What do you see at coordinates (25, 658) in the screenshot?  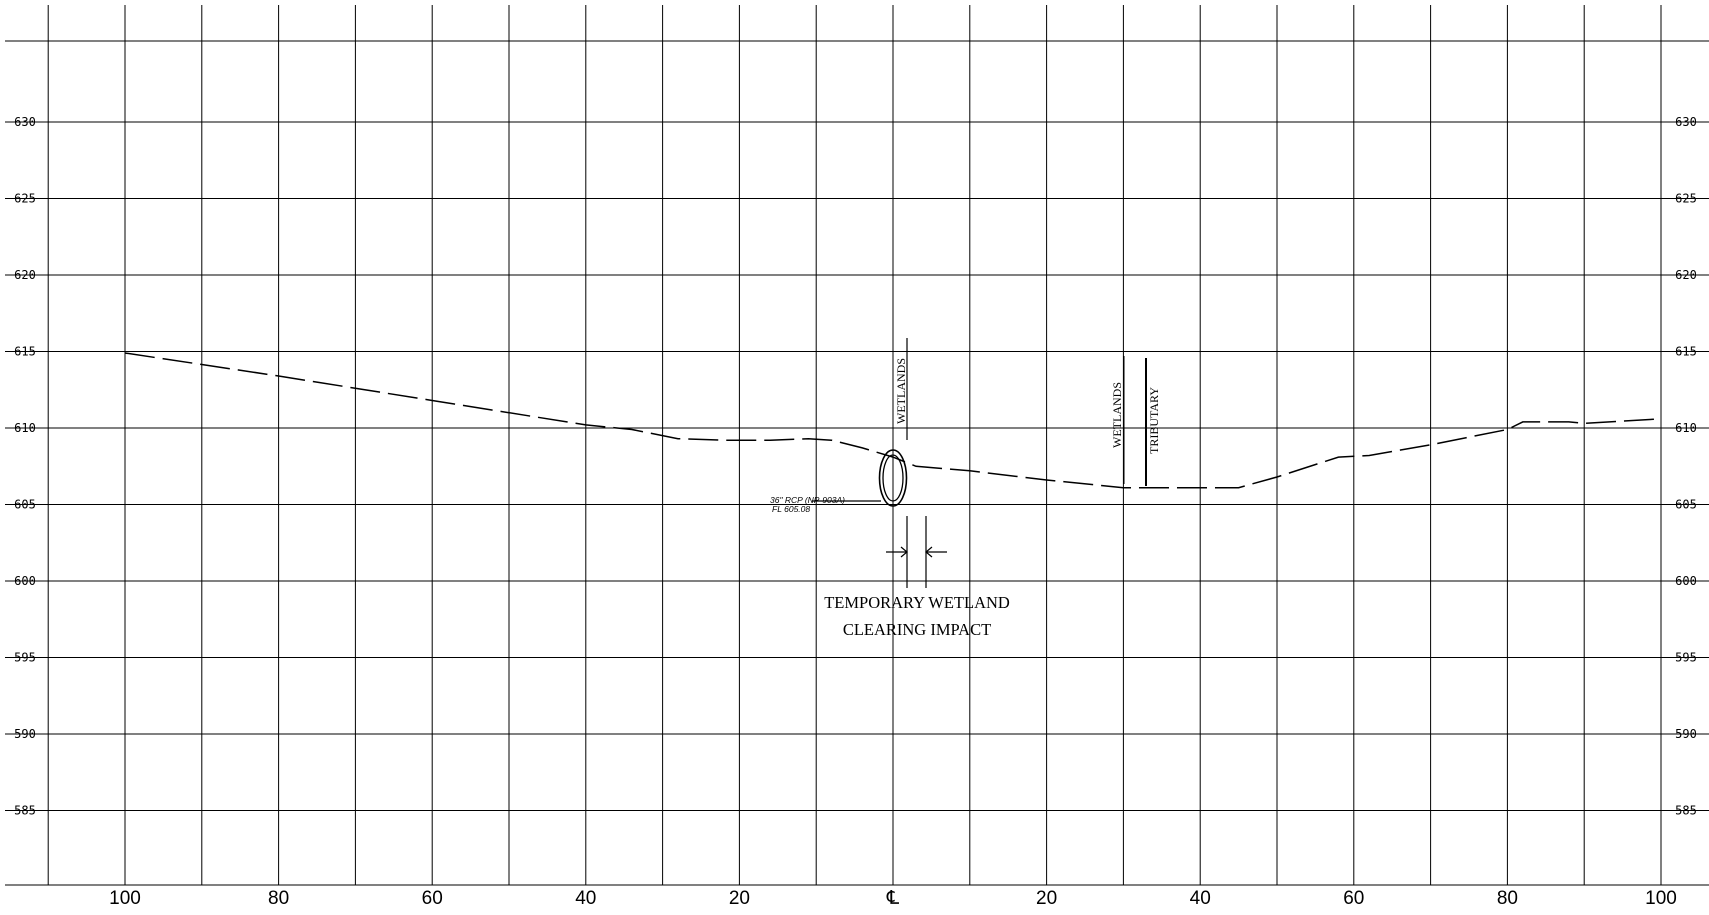 I see `elevation-label-left: 595` at bounding box center [25, 658].